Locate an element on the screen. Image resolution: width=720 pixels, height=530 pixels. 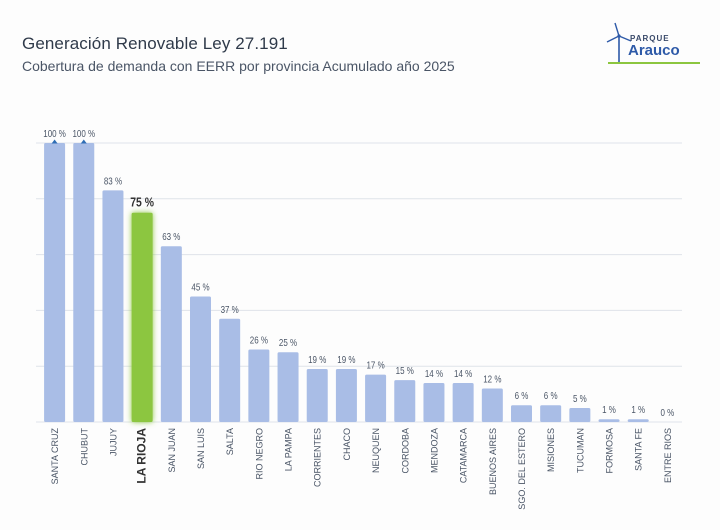
chart-title: Generación Renovable Ley 27.191 is located at coordinates (155, 43).